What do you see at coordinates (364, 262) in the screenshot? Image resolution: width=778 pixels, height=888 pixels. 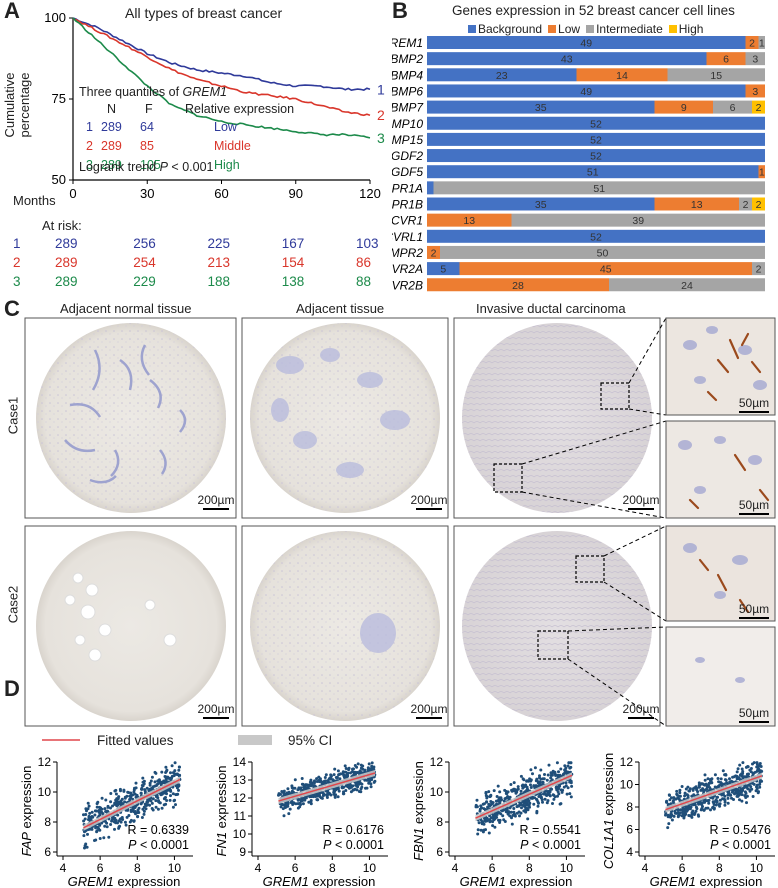 I see `at-risk-value: 86` at bounding box center [364, 262].